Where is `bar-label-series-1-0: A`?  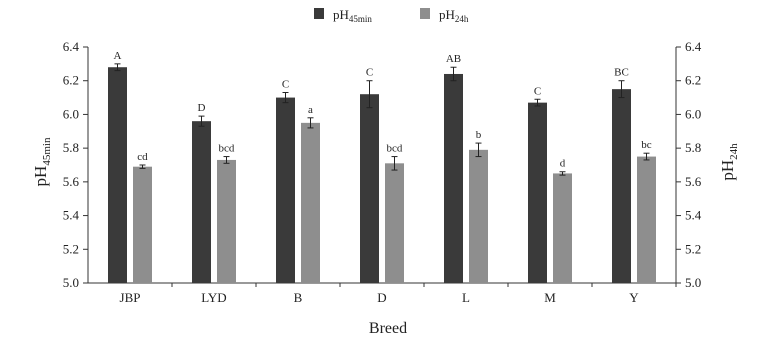
bar-label-series-1-0: A is located at coordinates (118, 56).